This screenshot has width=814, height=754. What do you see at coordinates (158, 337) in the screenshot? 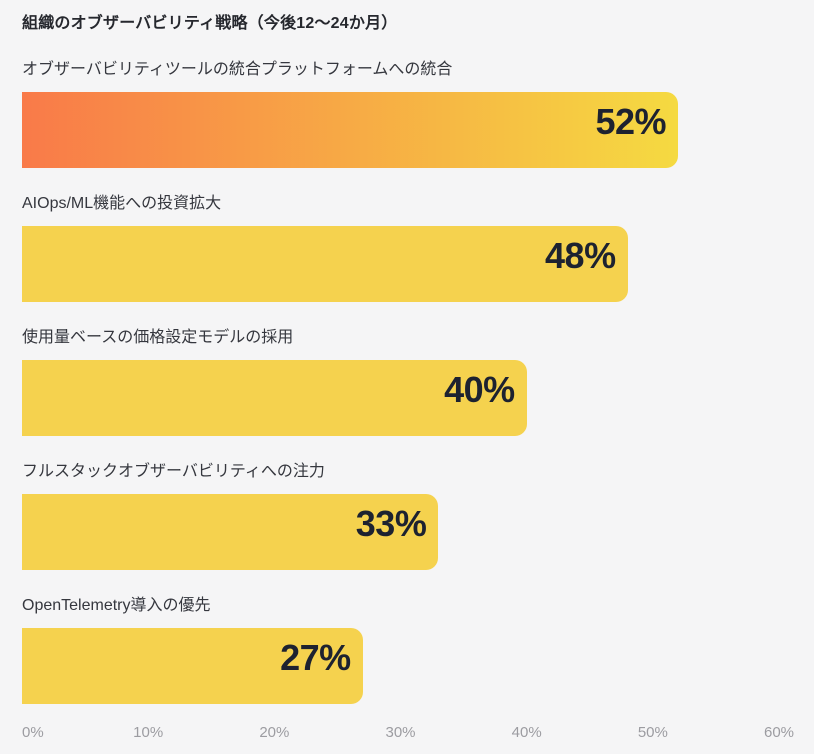
I see `bar-label: 使用量ベースの価格設定モデルの採用` at bounding box center [158, 337].